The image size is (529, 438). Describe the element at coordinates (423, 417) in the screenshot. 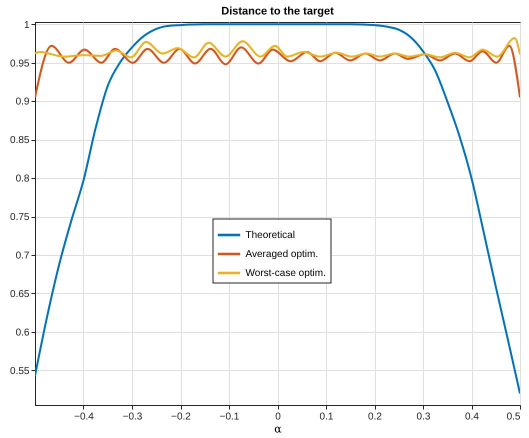

I see `x-tick-label: 0.3` at that location.